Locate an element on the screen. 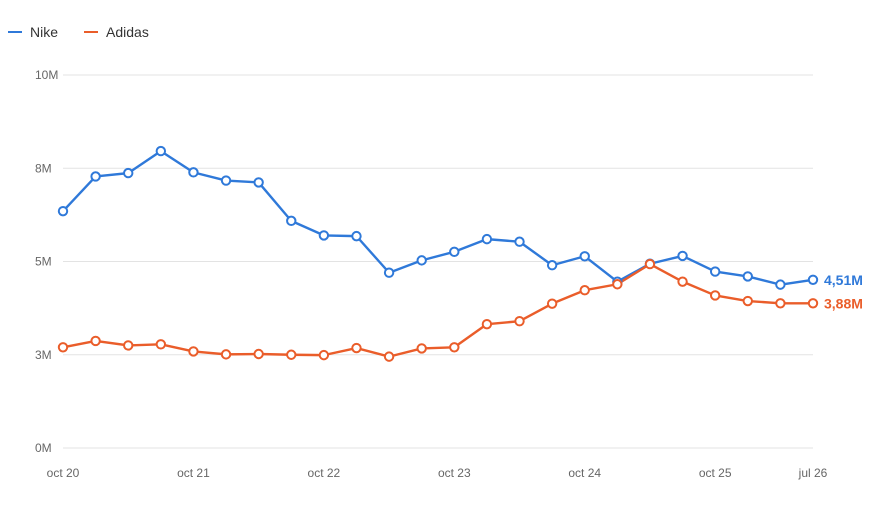 Image resolution: width=883 pixels, height=510 pixels. y-axis-ticks: 0M 3M 5M 8M 10M is located at coordinates (46, 261).